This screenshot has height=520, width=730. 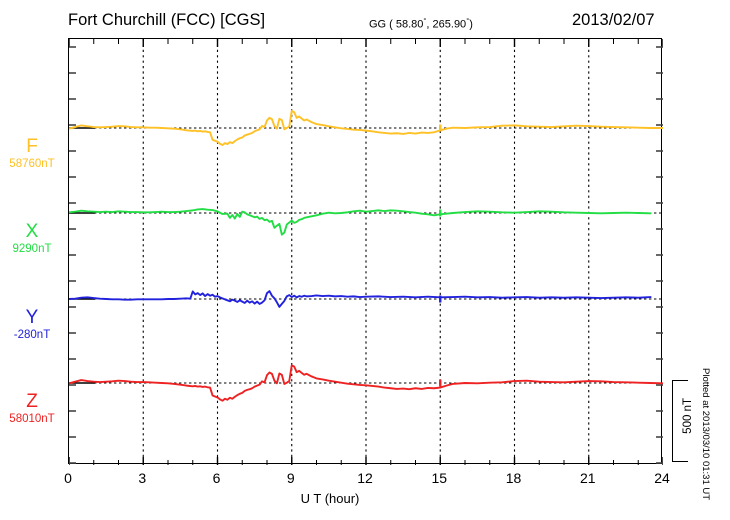 I want to click on x-tick-label: 18, so click(x=513, y=478).